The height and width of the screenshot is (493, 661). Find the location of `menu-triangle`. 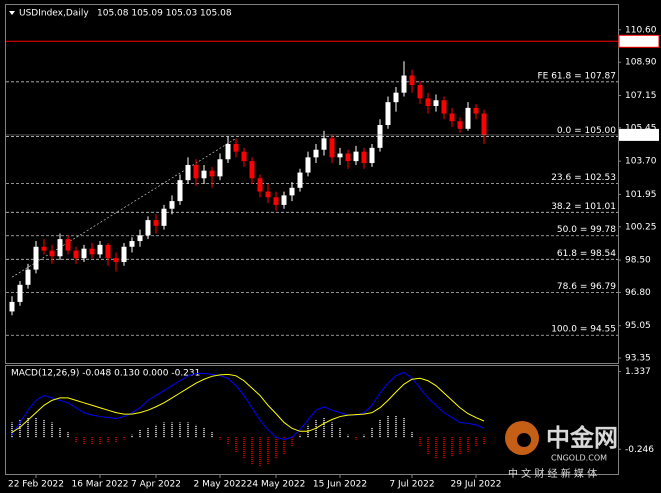

menu-triangle is located at coordinates (12, 13).